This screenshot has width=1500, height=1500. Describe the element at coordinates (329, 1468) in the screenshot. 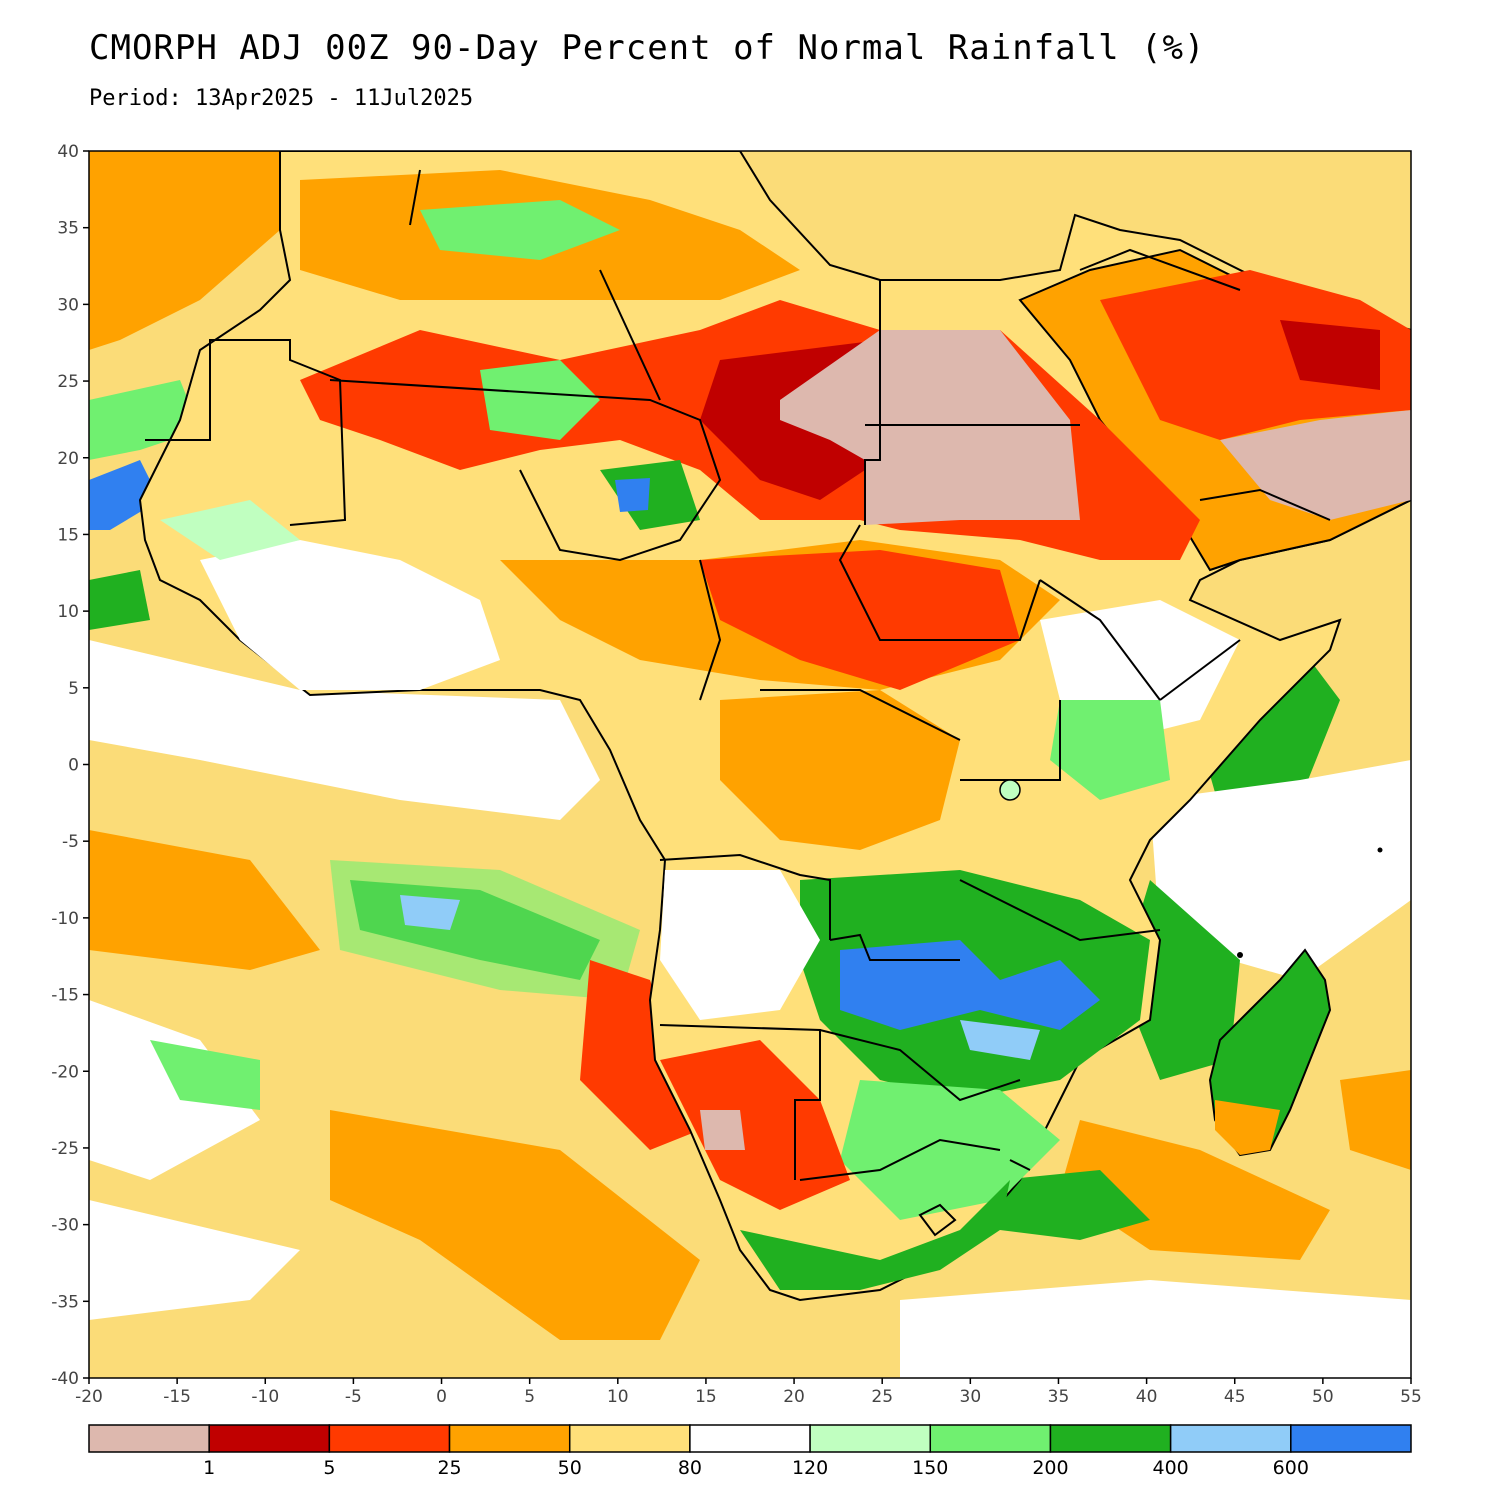

I see `legend-label: 5` at that location.